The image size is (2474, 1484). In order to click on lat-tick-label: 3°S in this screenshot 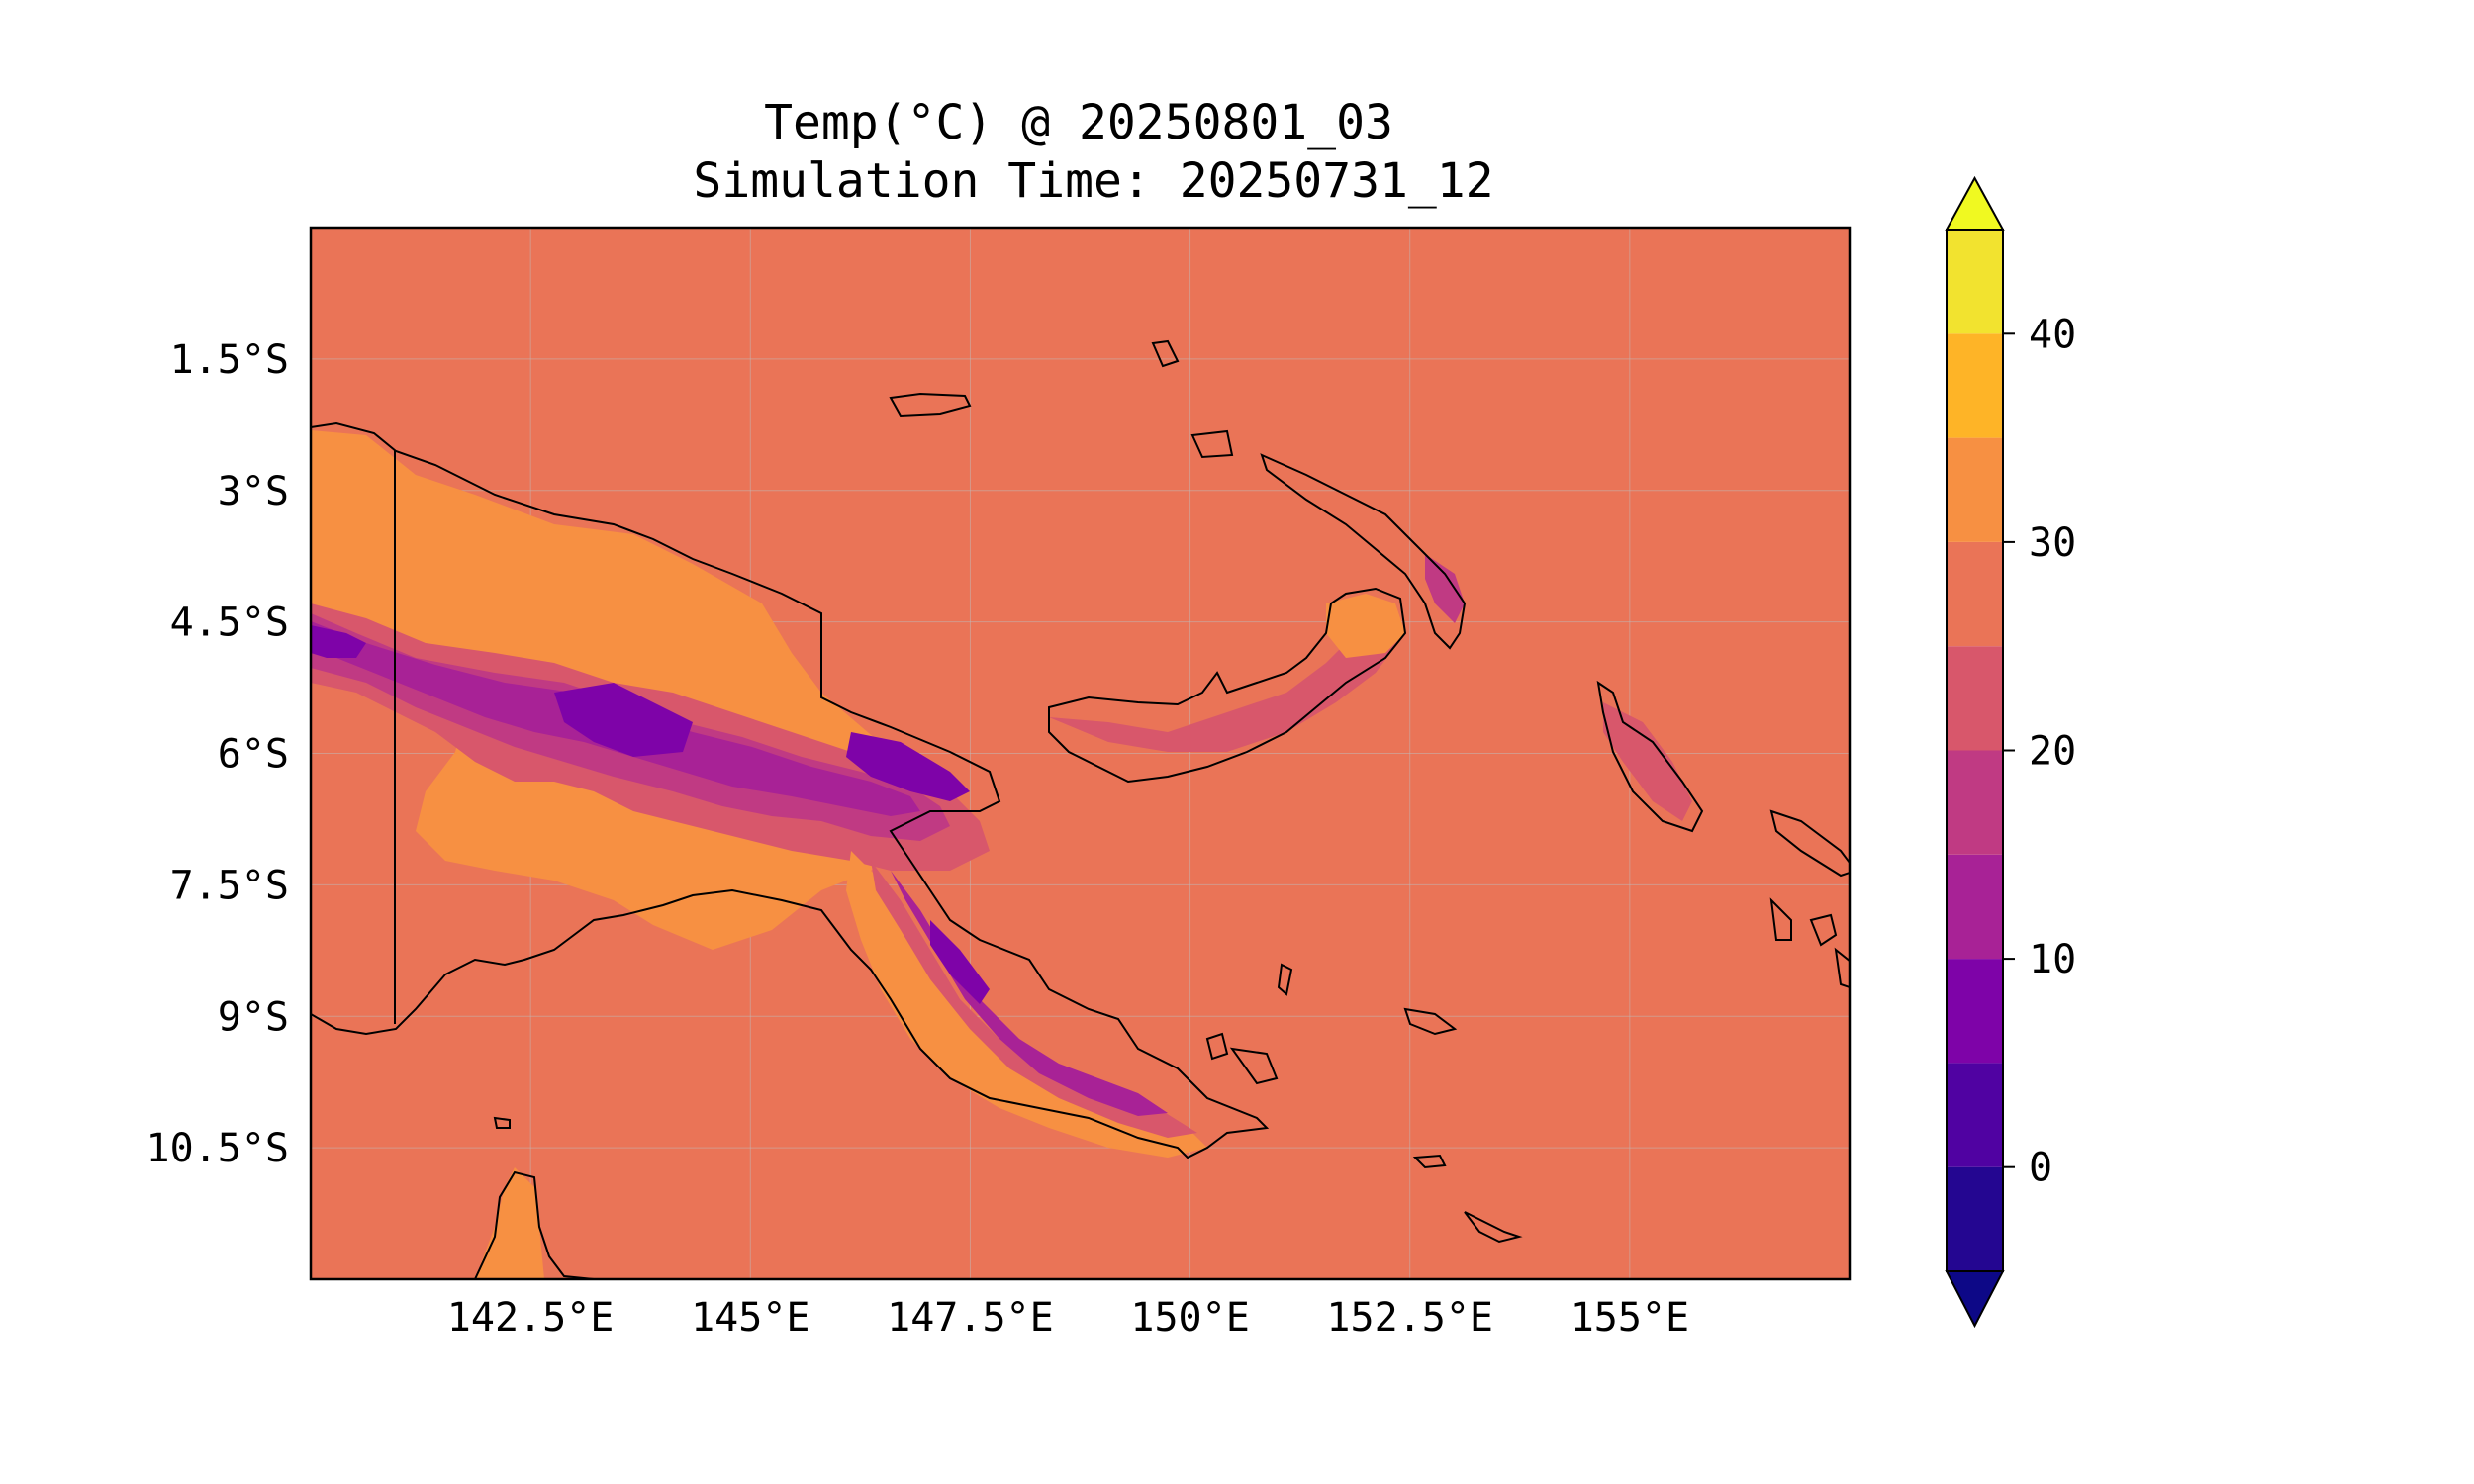, I will do `click(253, 491)`.